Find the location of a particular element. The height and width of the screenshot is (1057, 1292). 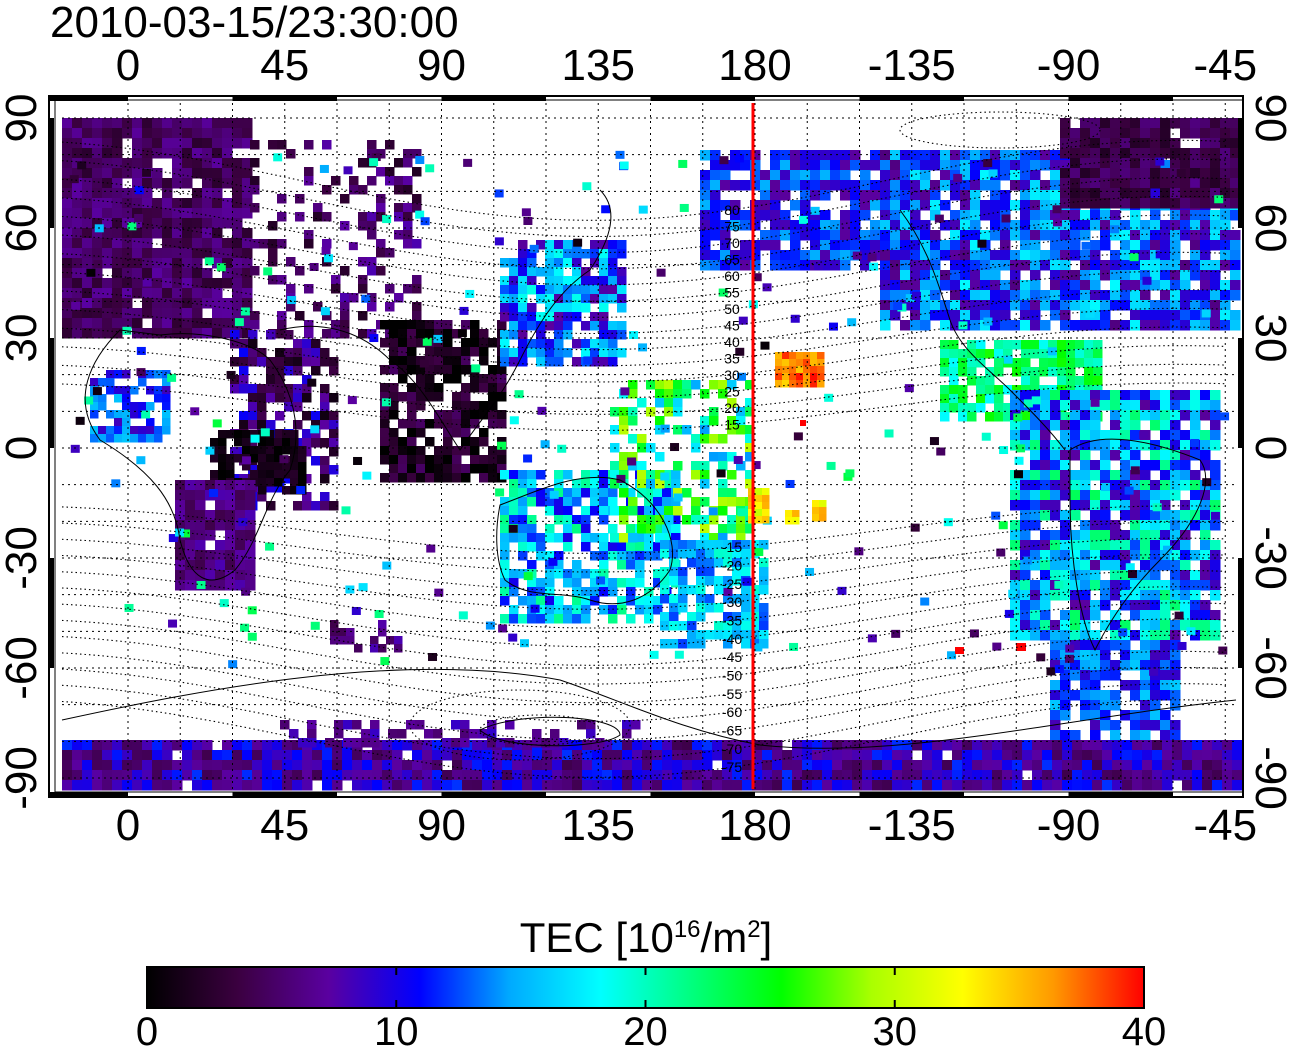

longitude-tick-top: 0 is located at coordinates (128, 65).